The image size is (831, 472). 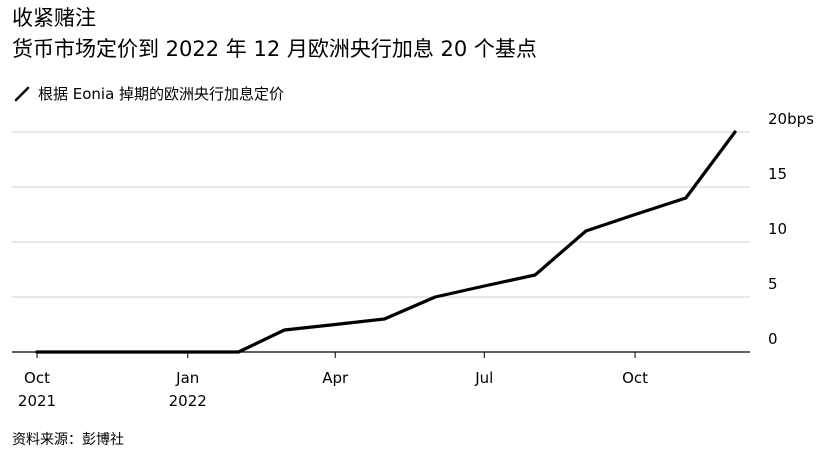 I want to click on y-tick-label: 10, so click(x=777, y=229).